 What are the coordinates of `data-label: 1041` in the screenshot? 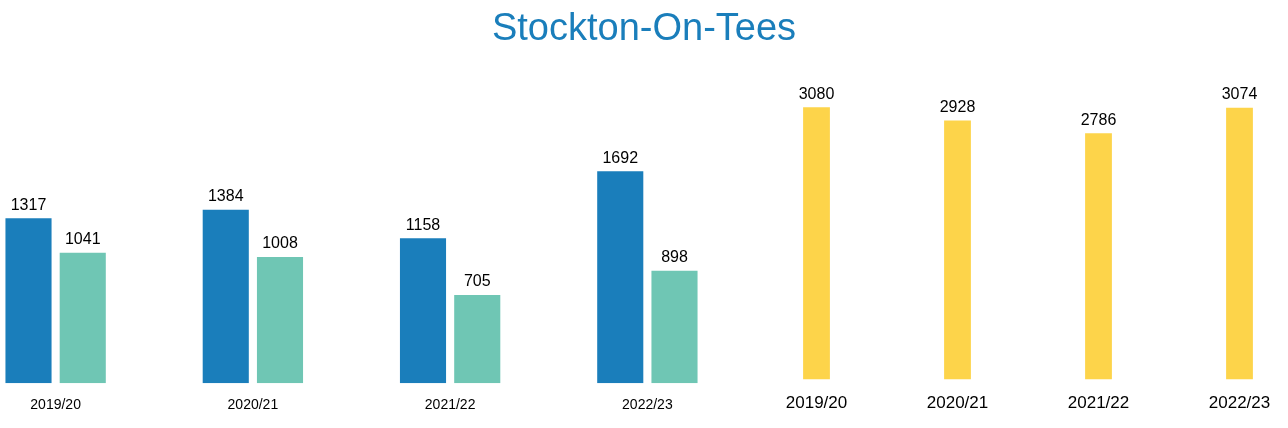 It's located at (82, 239).